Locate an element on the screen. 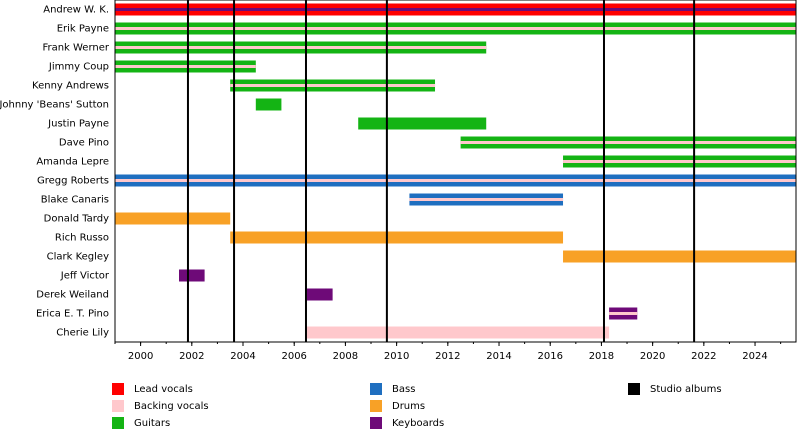  legend-label: Keyboards is located at coordinates (418, 423).